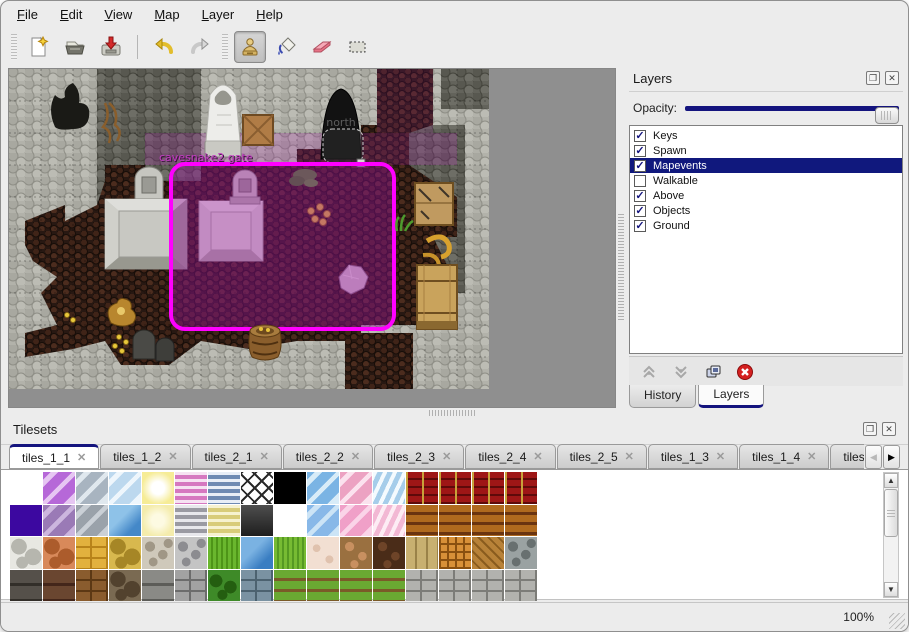 The width and height of the screenshot is (909, 632). Describe the element at coordinates (745, 372) in the screenshot. I see `delete-layer-button` at that location.